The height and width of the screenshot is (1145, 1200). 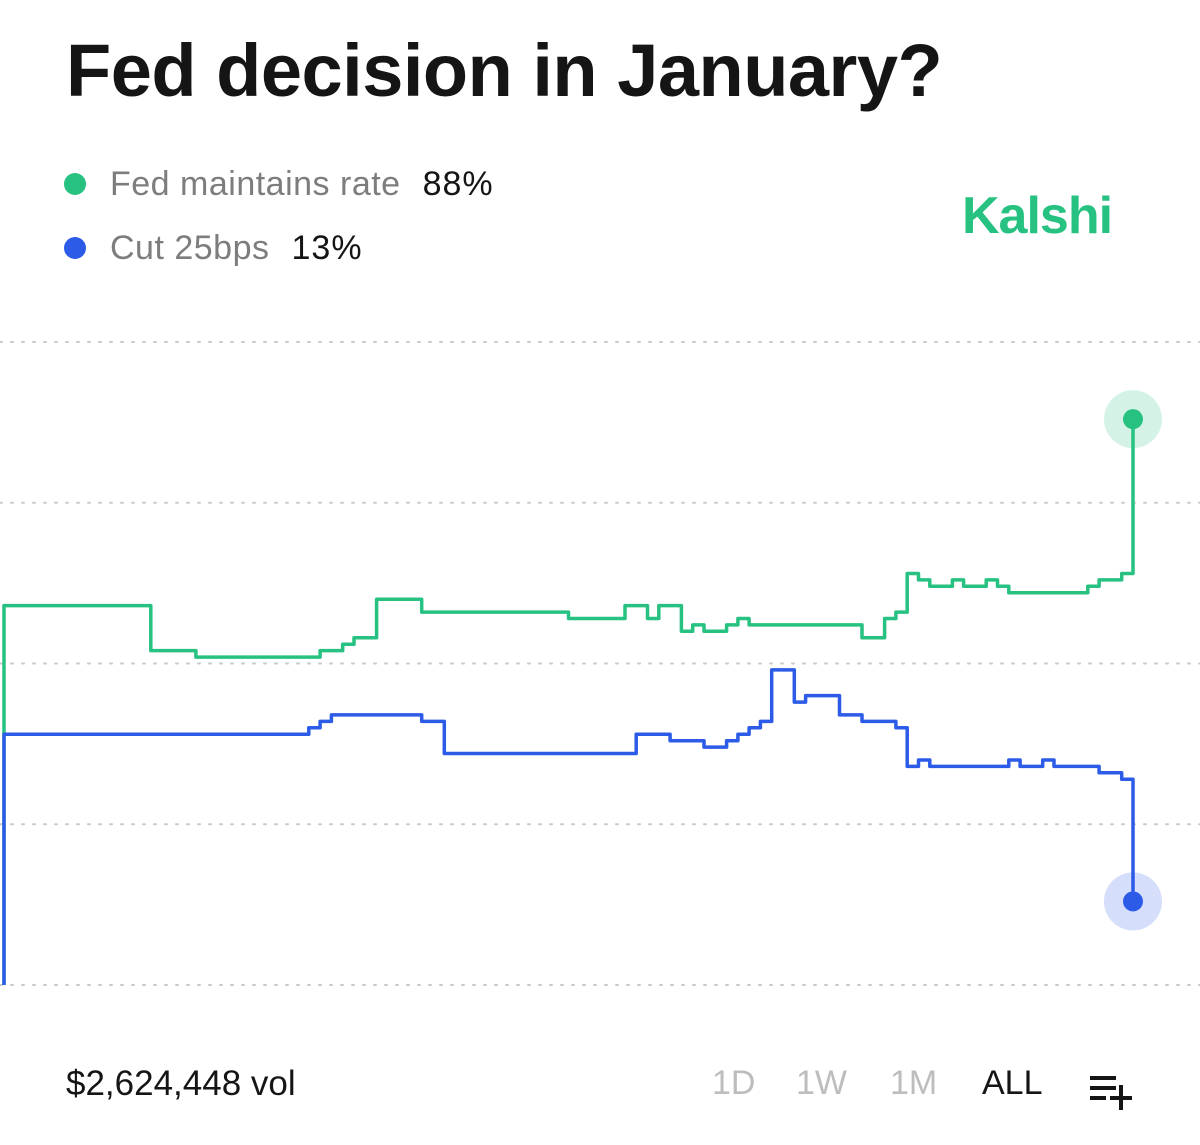 What do you see at coordinates (279, 248) in the screenshot?
I see `legend-item-cut: Cut 25bps 13%` at bounding box center [279, 248].